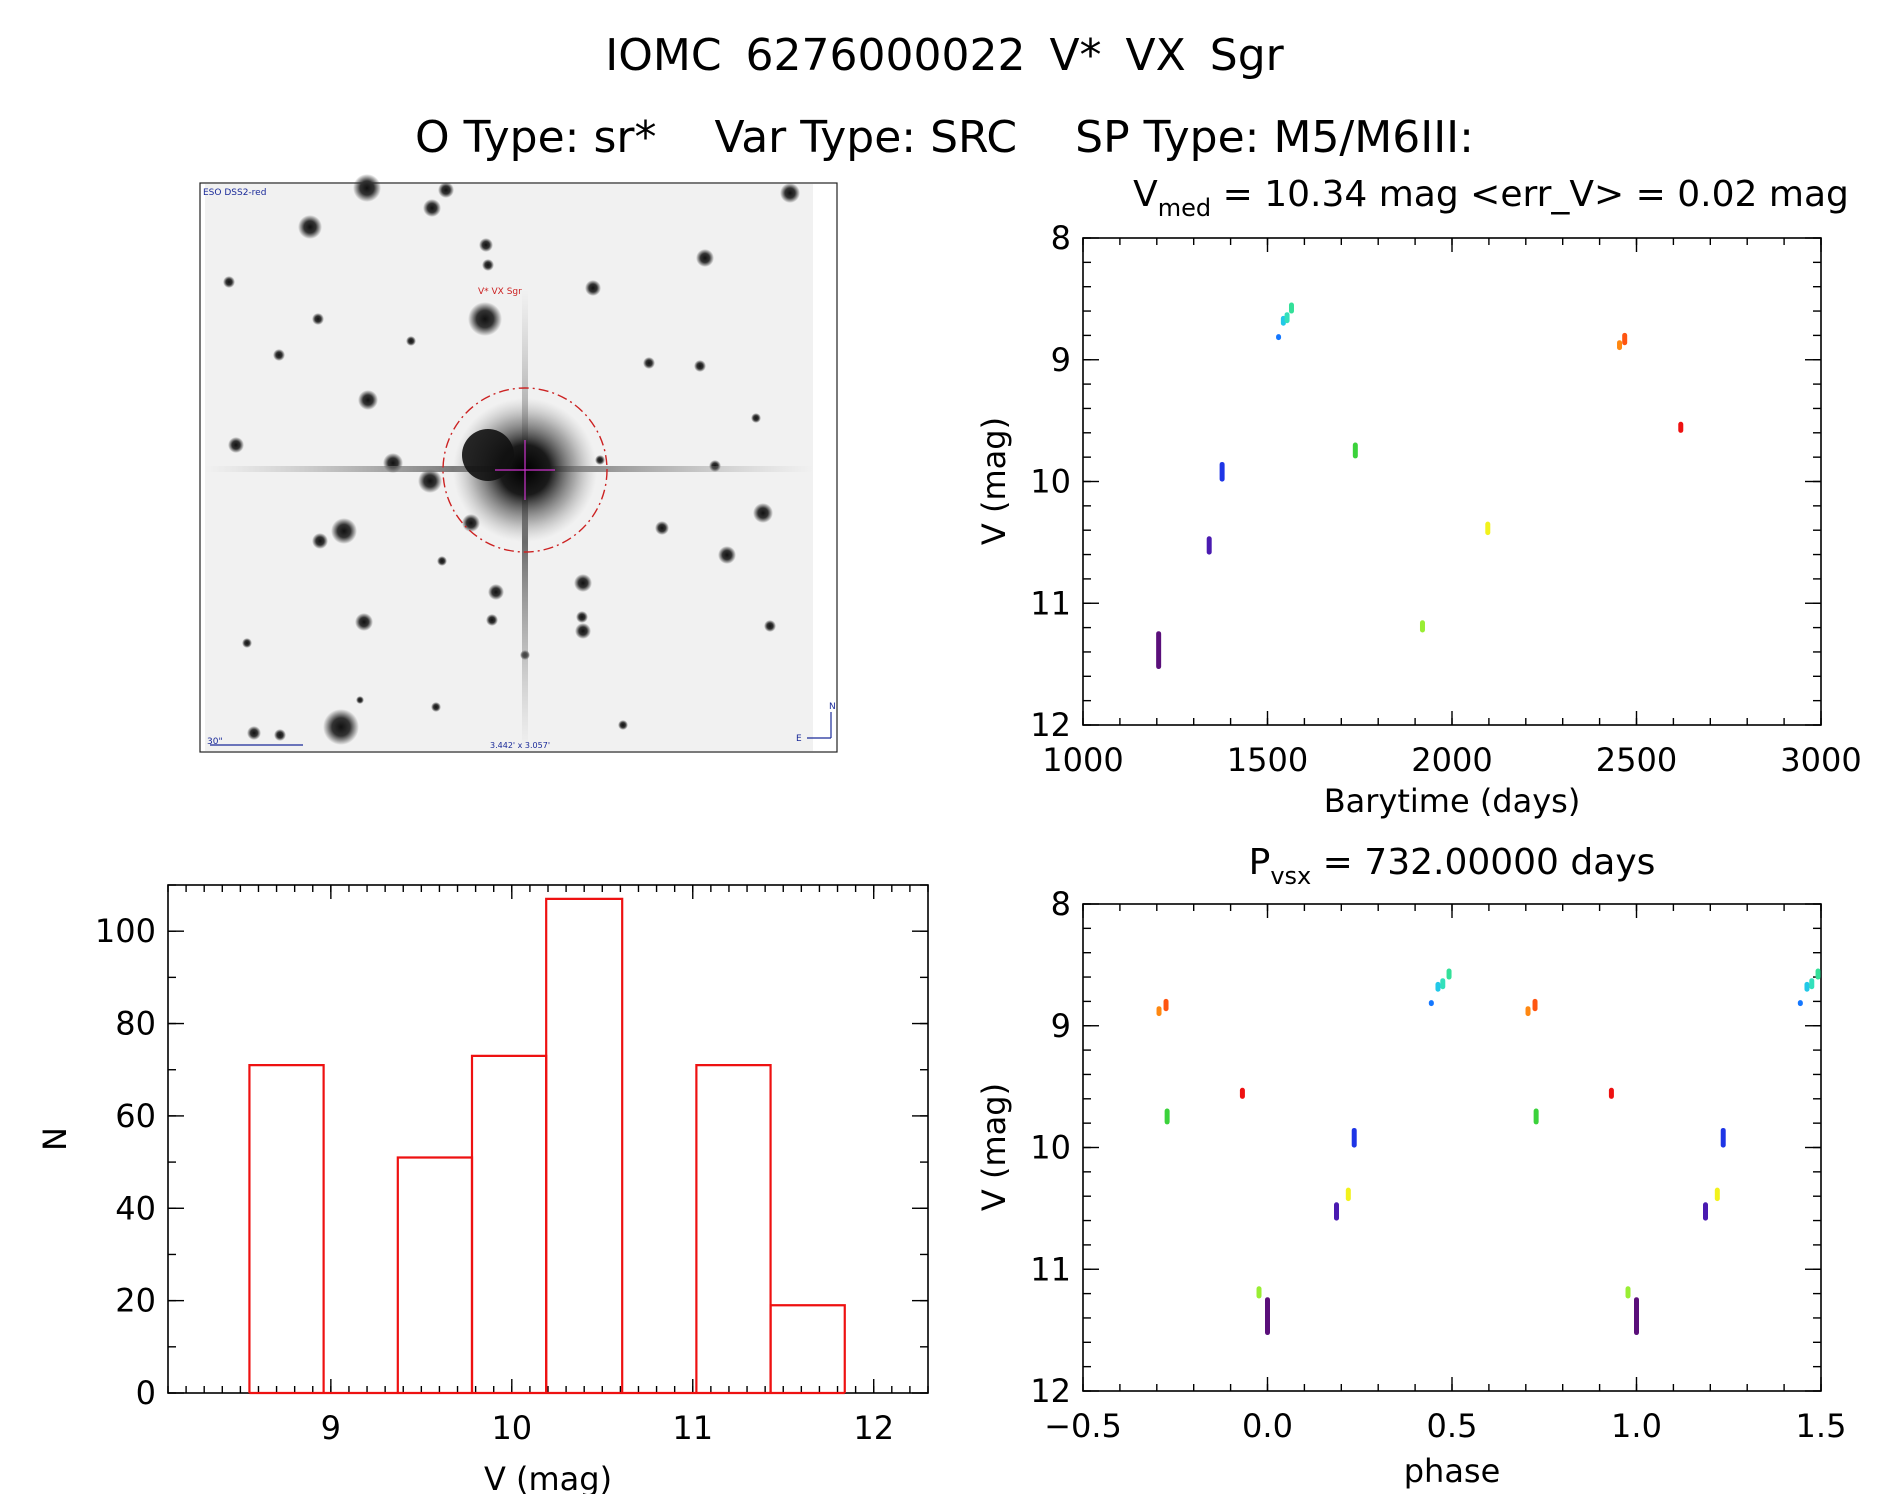 The image size is (1889, 1494). What do you see at coordinates (866, 137) in the screenshot?
I see `variable-type: Var Type: SRC` at bounding box center [866, 137].